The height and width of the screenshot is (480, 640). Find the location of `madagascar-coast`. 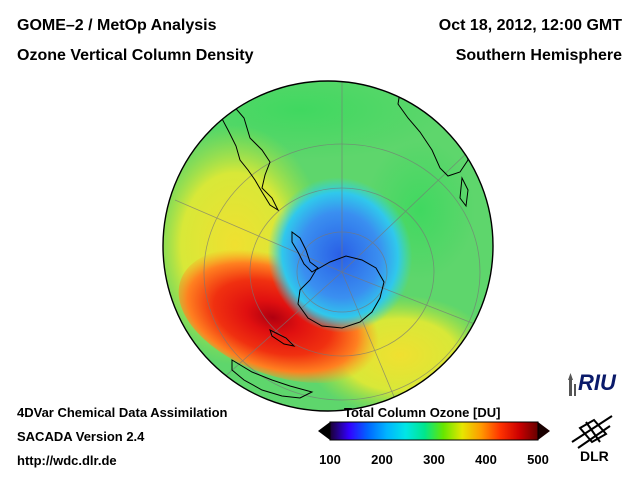

madagascar-coast is located at coordinates (464, 192).